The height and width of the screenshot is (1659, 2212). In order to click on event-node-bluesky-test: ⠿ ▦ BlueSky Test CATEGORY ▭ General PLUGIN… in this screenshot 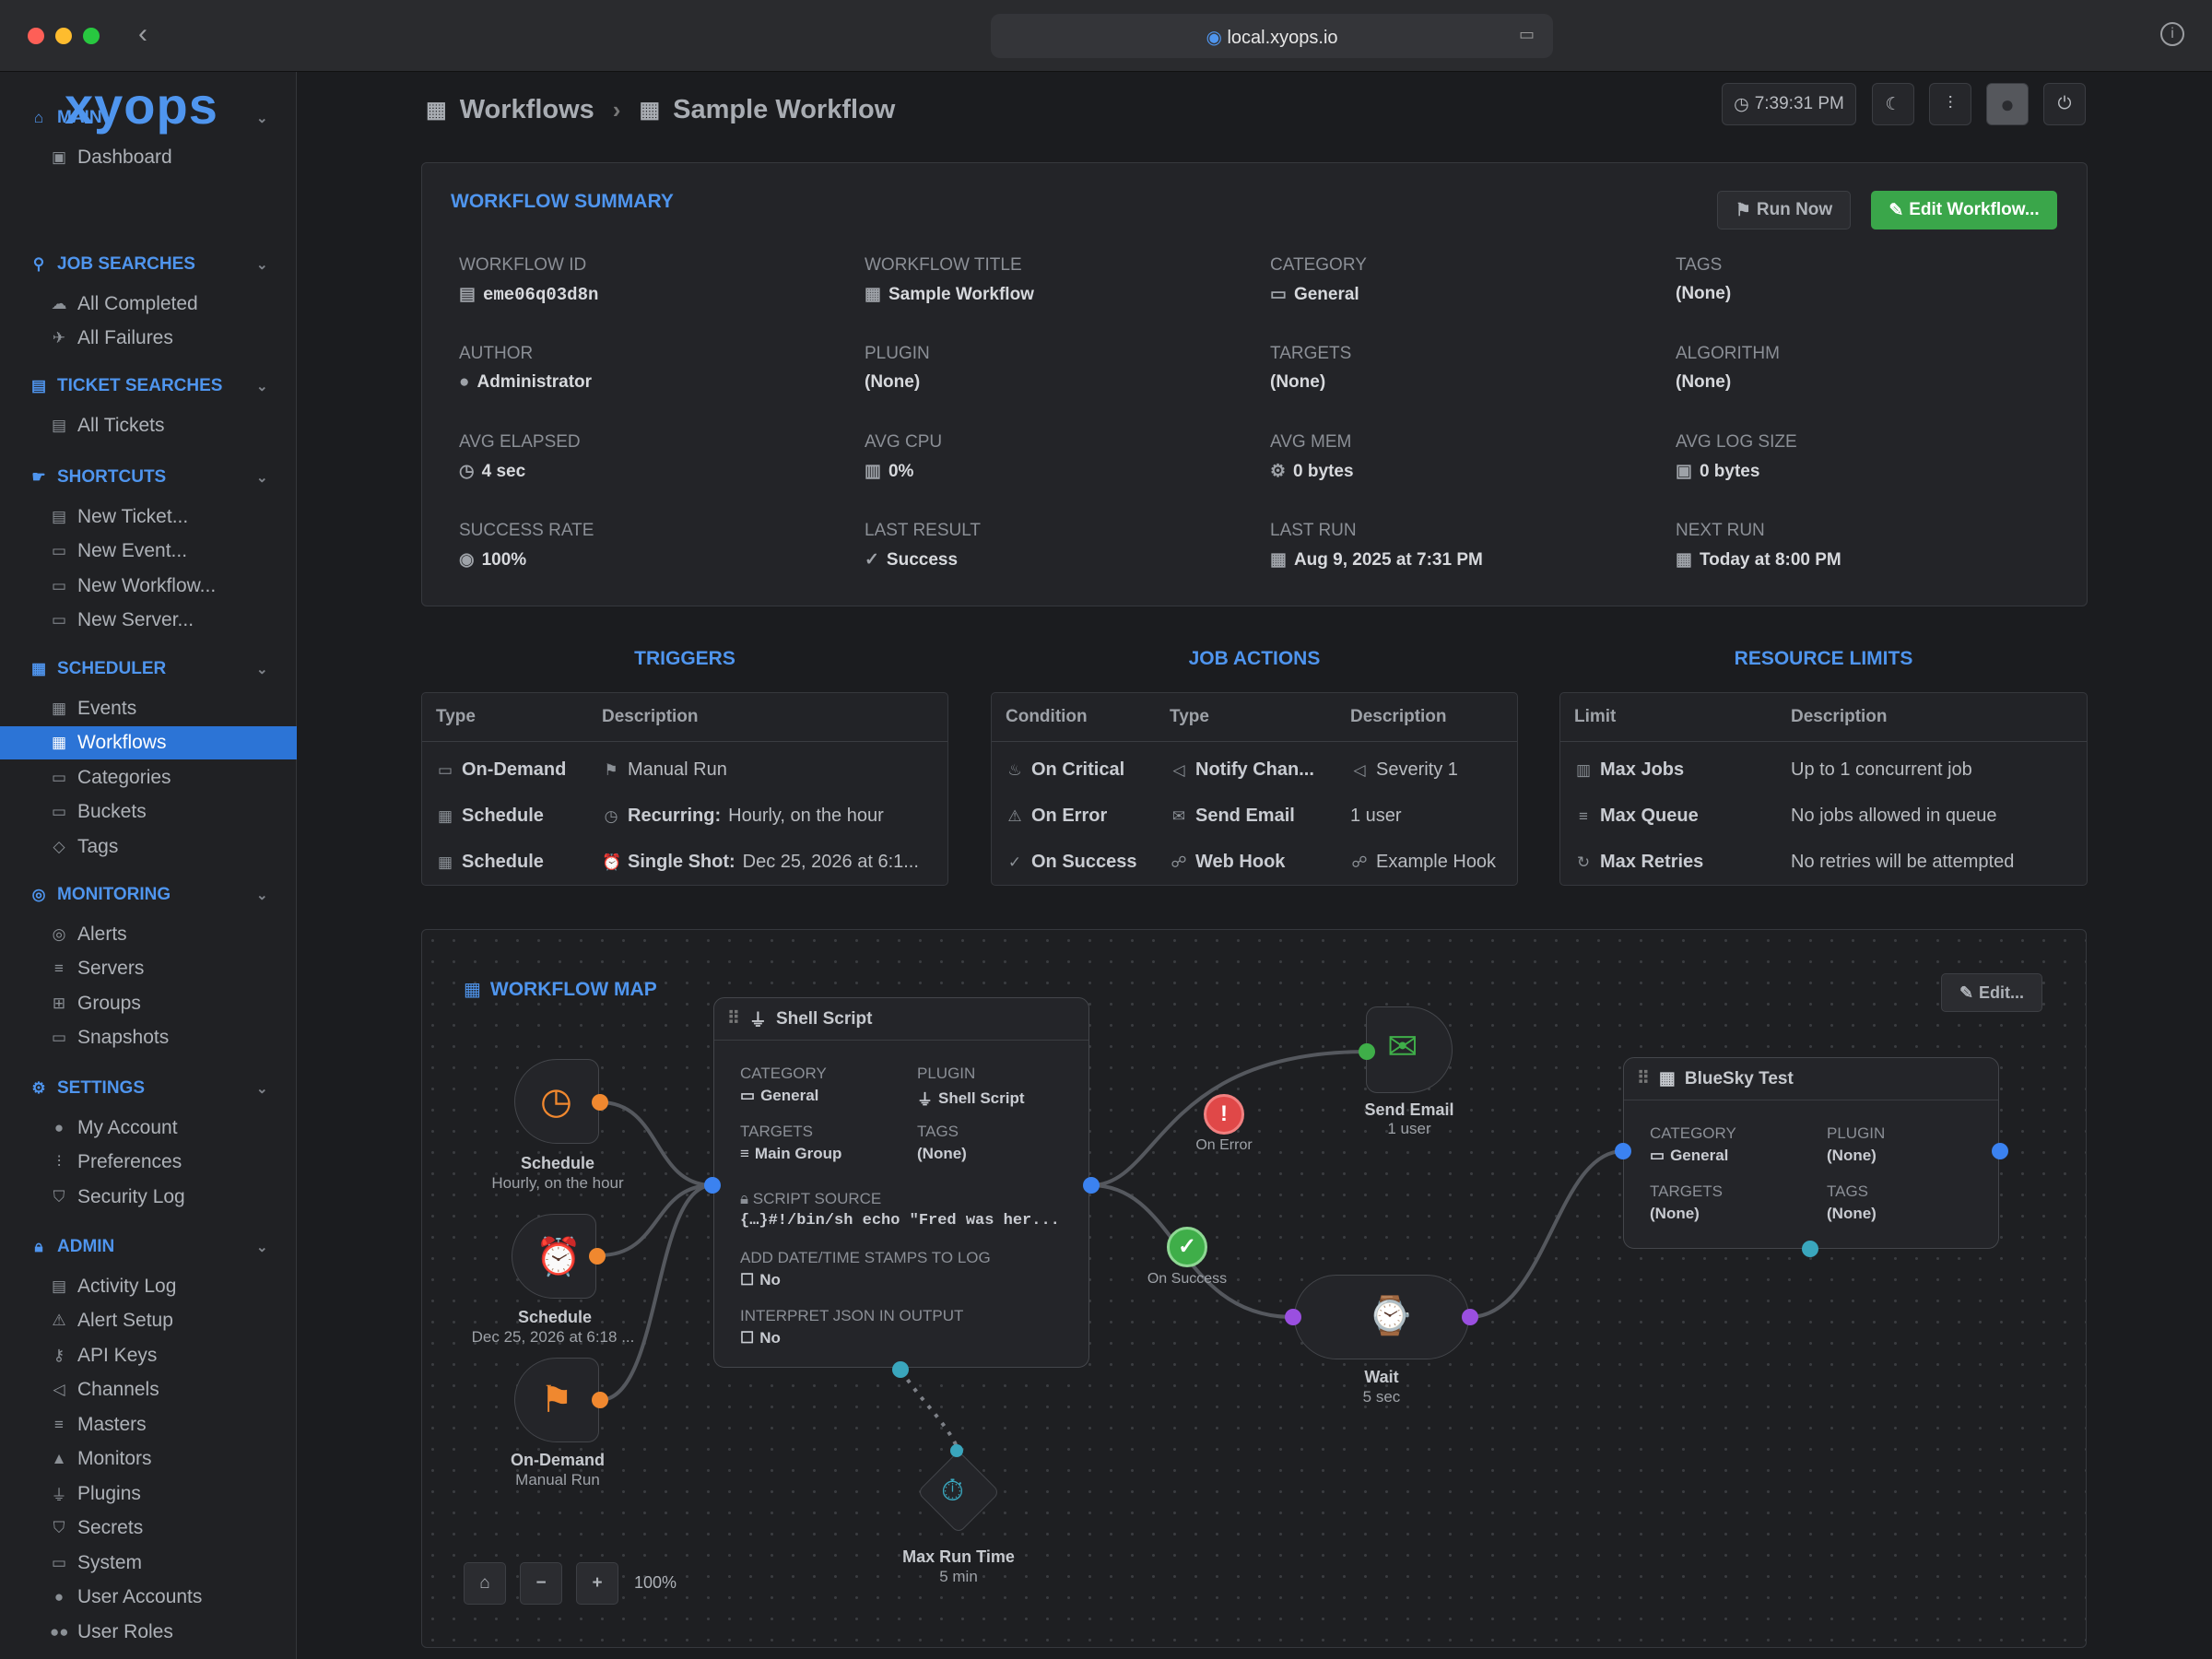, I will do `click(1811, 1153)`.